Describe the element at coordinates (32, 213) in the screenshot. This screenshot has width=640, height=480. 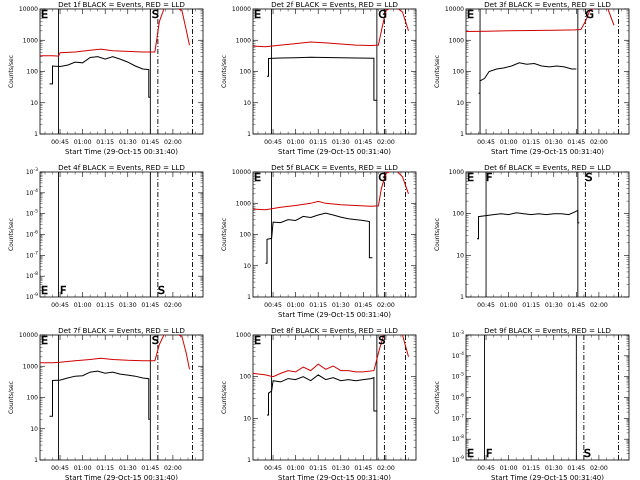
I see `y-tick-label: 10⁻⁵` at that location.